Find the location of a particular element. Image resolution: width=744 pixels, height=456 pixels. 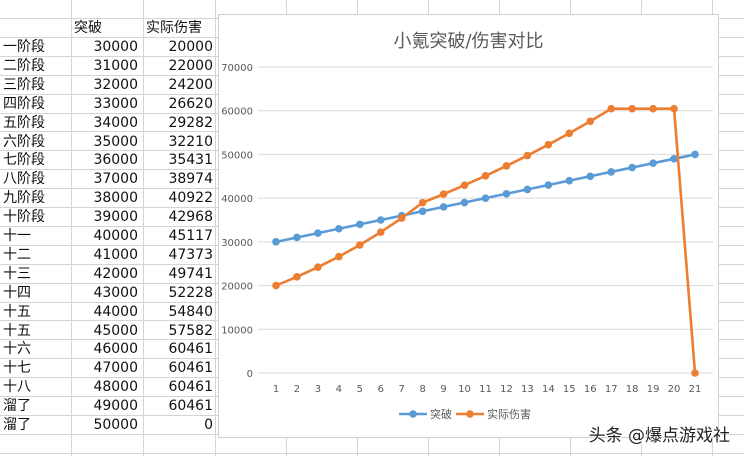

cell-damage: 45117 is located at coordinates (190, 236).